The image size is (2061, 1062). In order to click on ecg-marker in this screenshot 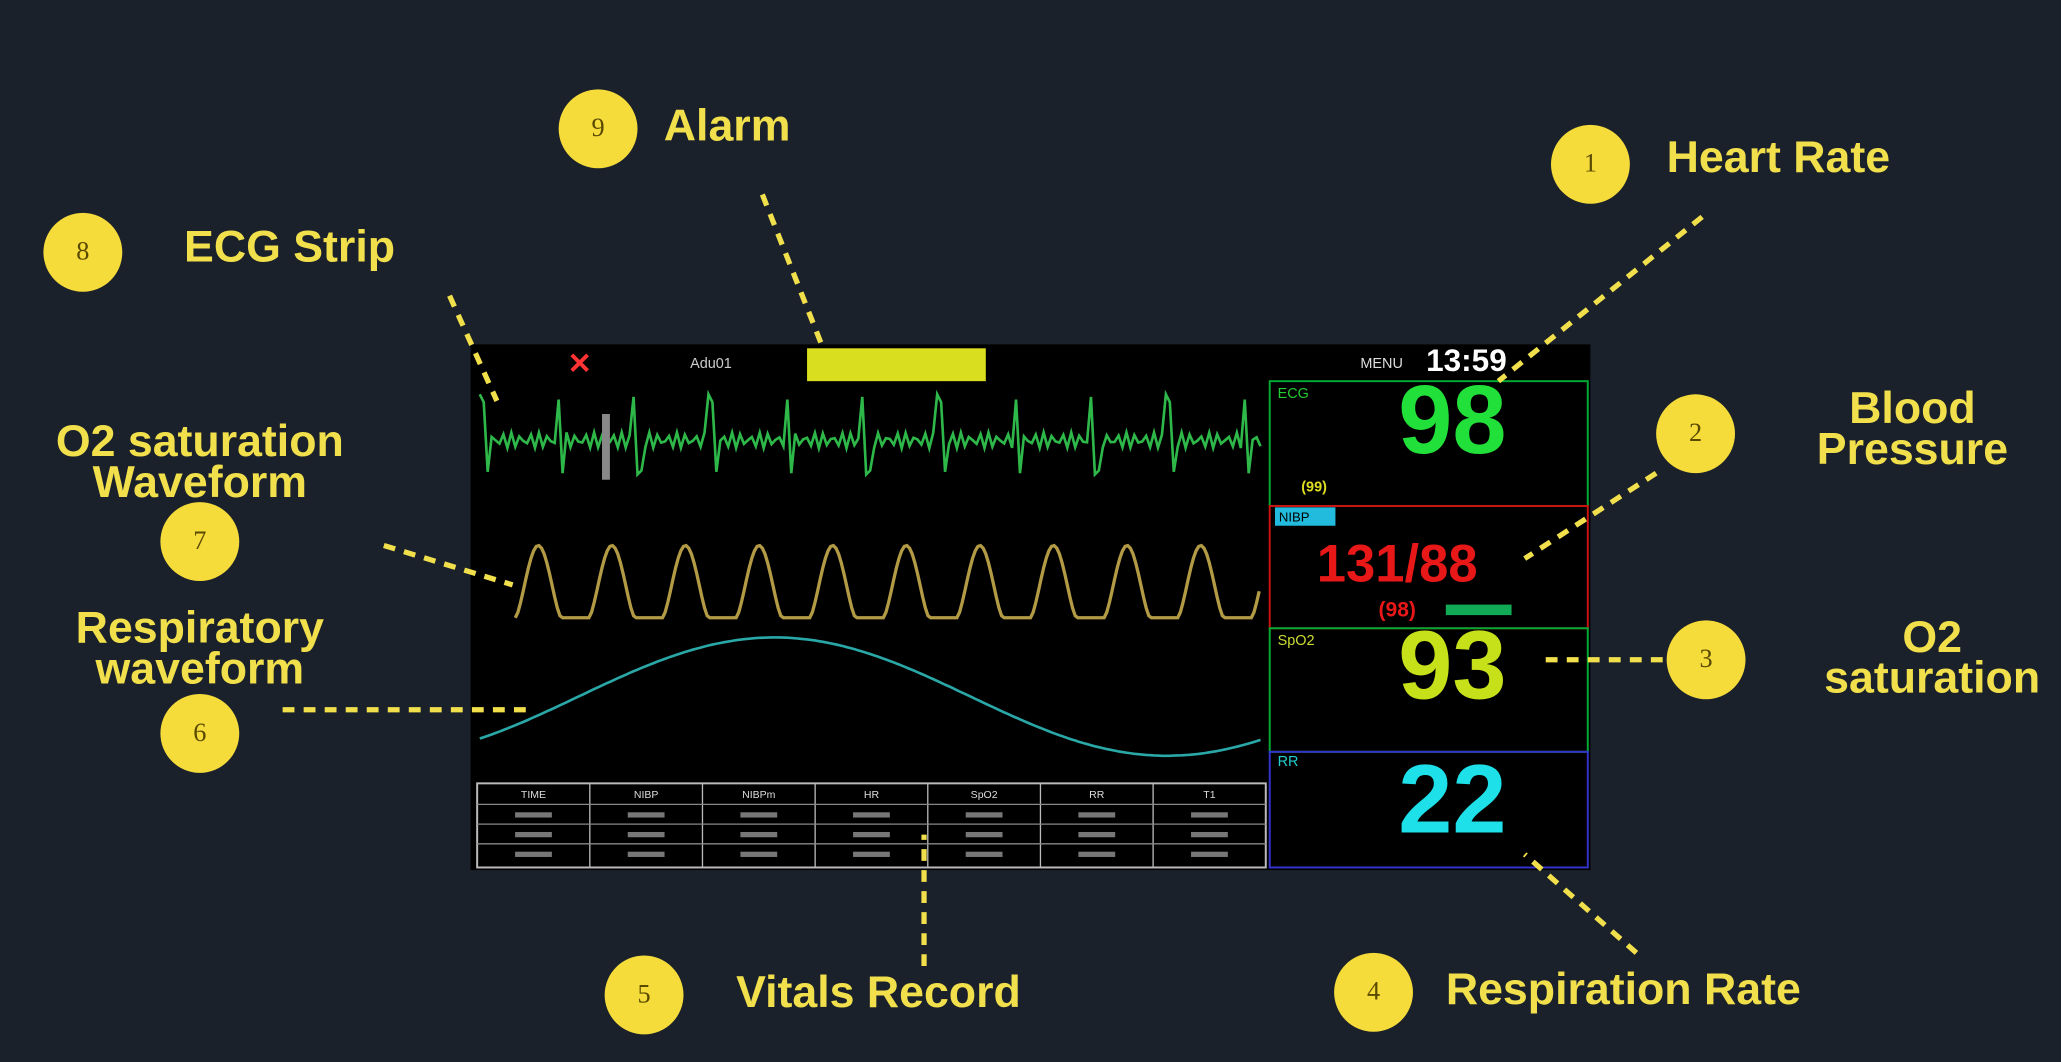, I will do `click(606, 447)`.